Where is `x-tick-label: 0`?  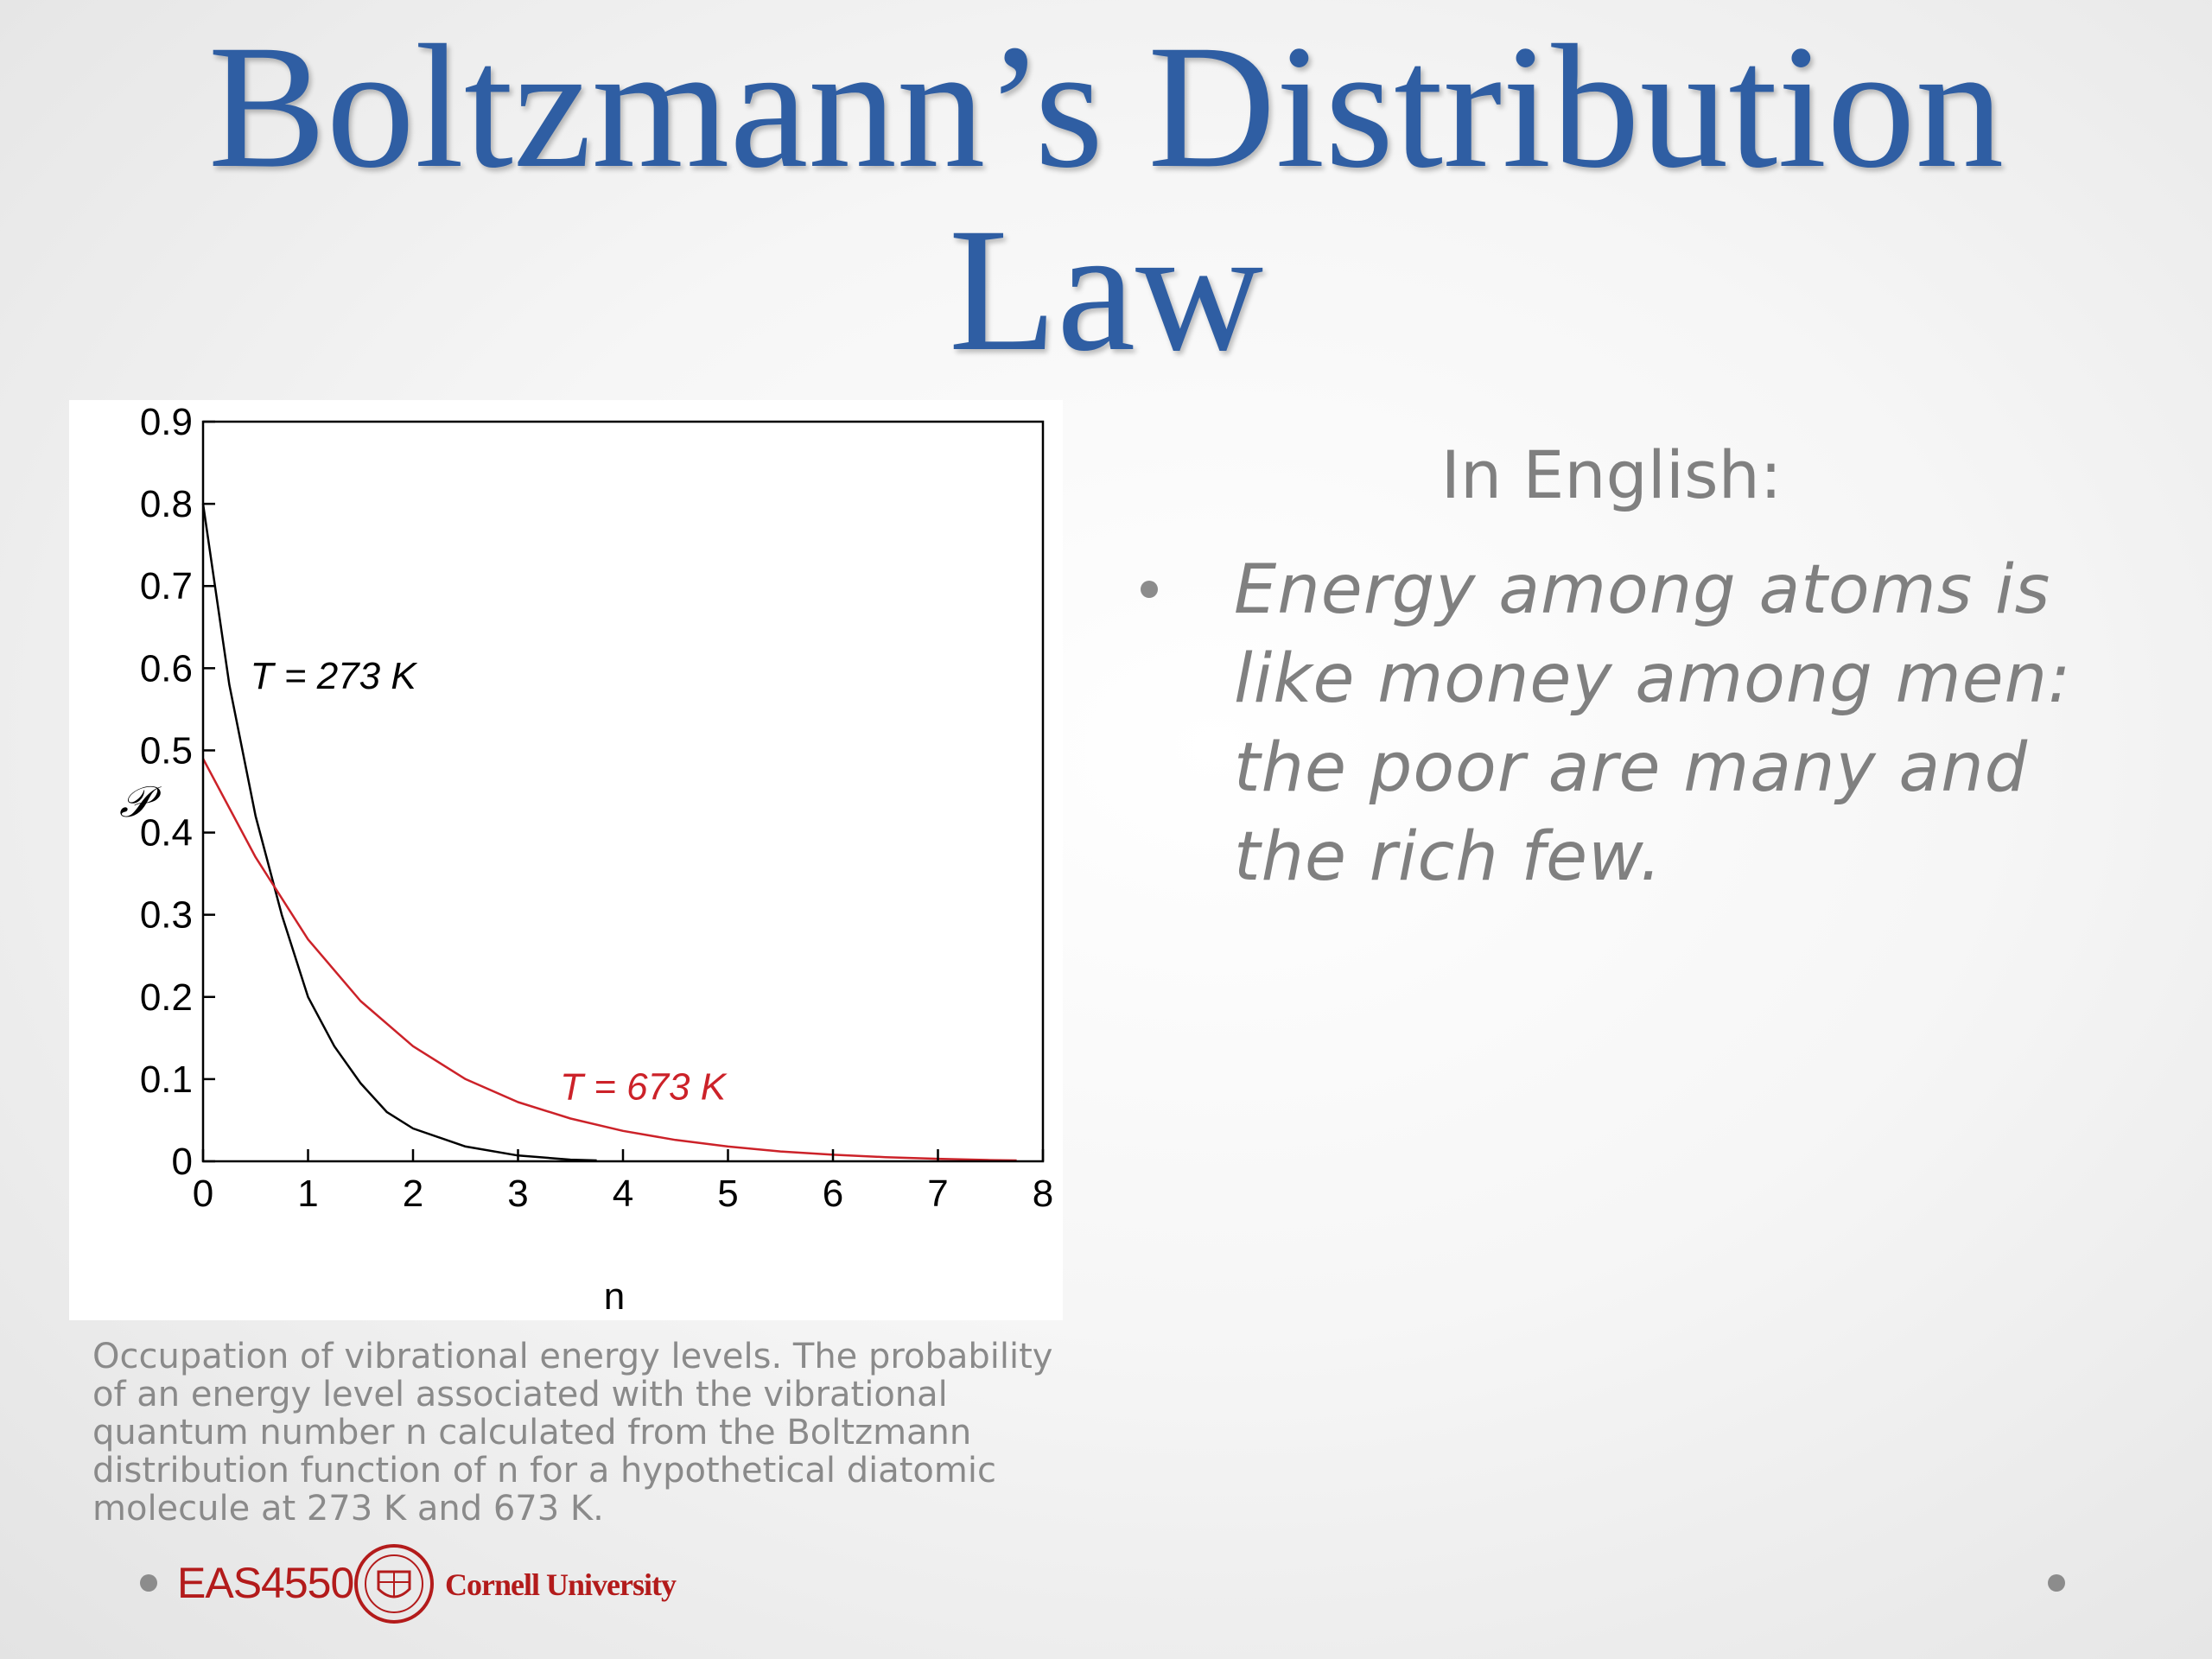
x-tick-label: 0 is located at coordinates (203, 1194).